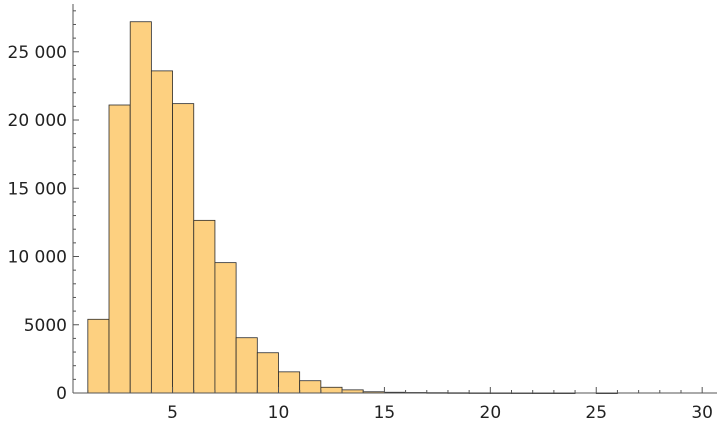  I want to click on y-tick-label: 15 000, so click(37, 189).